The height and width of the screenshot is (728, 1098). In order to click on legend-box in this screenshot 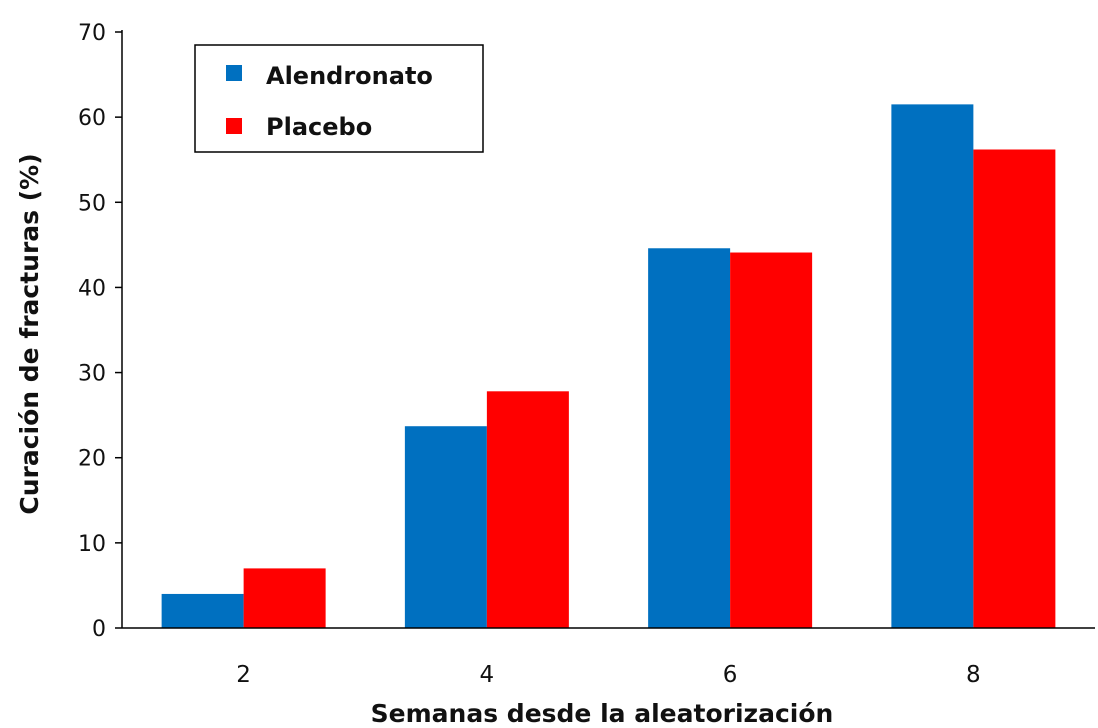, I will do `click(339, 98)`.